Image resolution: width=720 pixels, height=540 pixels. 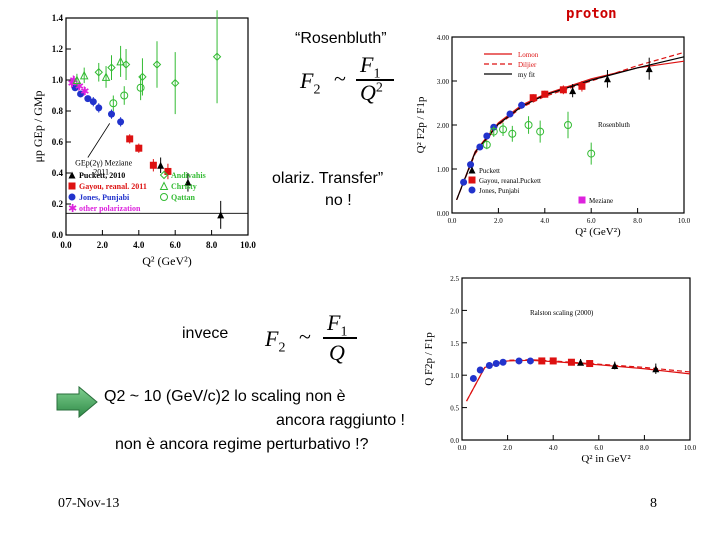 What do you see at coordinates (606, 459) in the screenshot?
I see `x-axis-label: Q² in GeV²` at bounding box center [606, 459].